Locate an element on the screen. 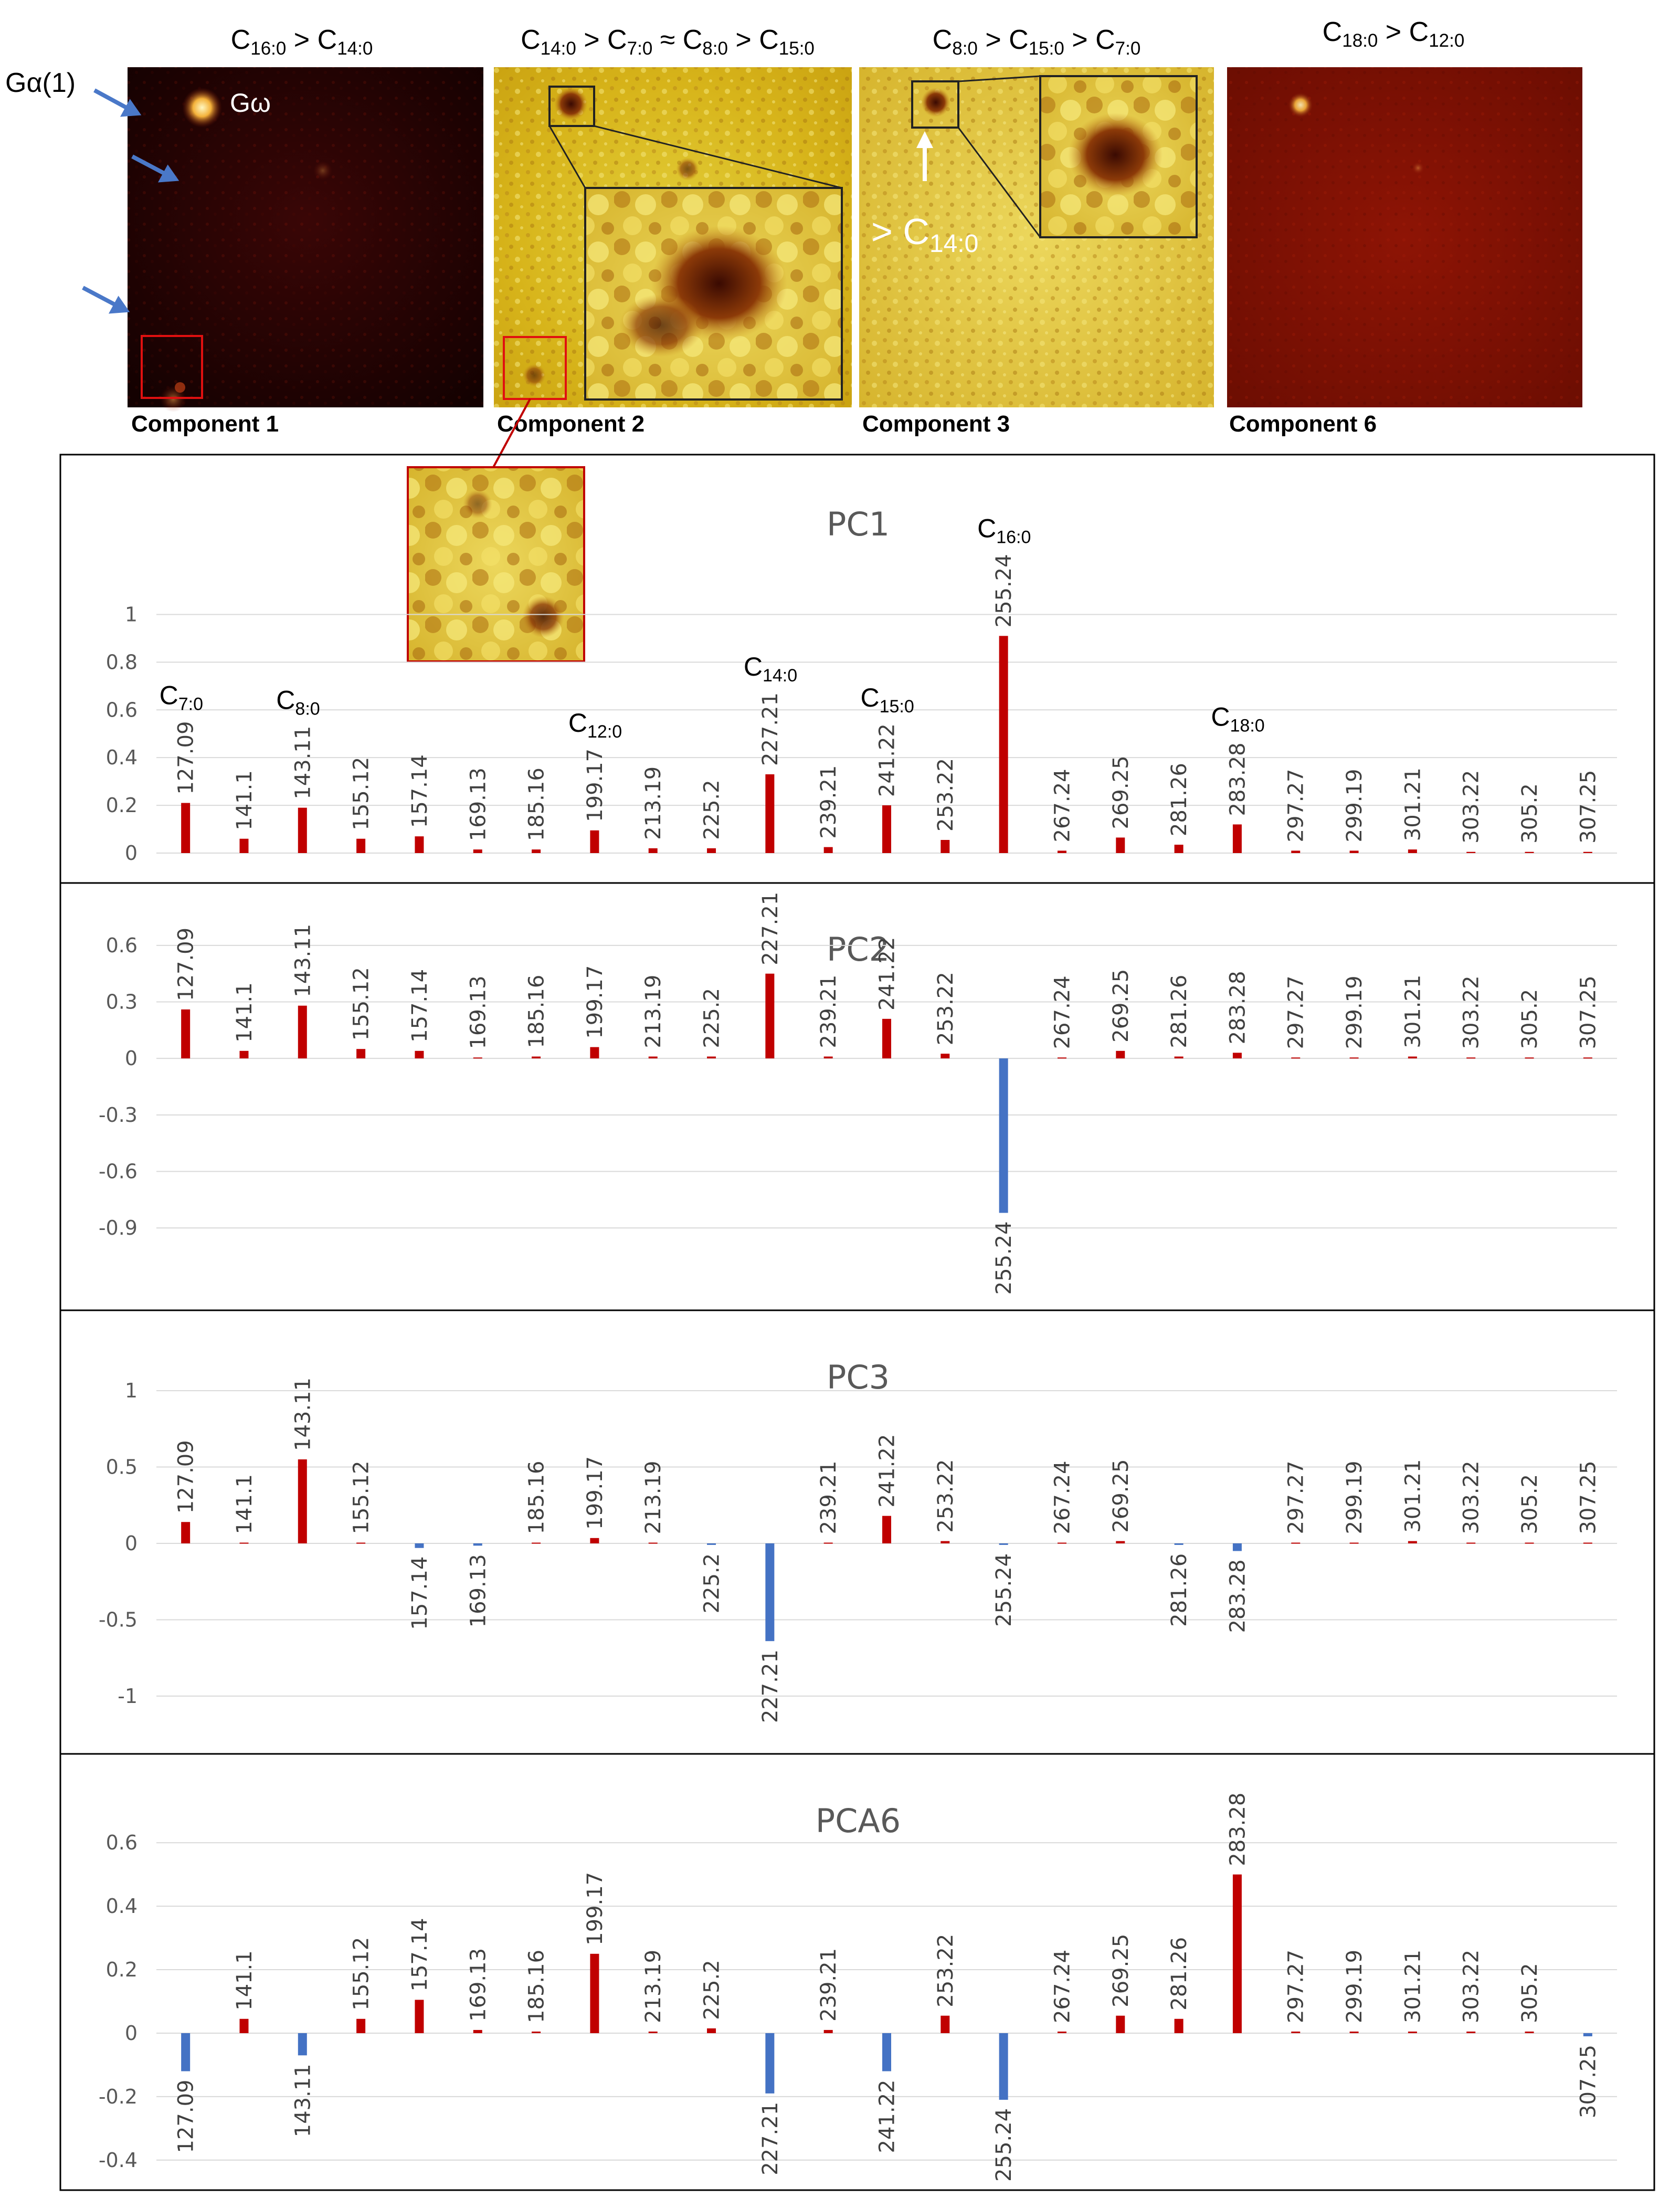 The image size is (1680, 2198). y-tick-label: -0.2 is located at coordinates (118, 2096).